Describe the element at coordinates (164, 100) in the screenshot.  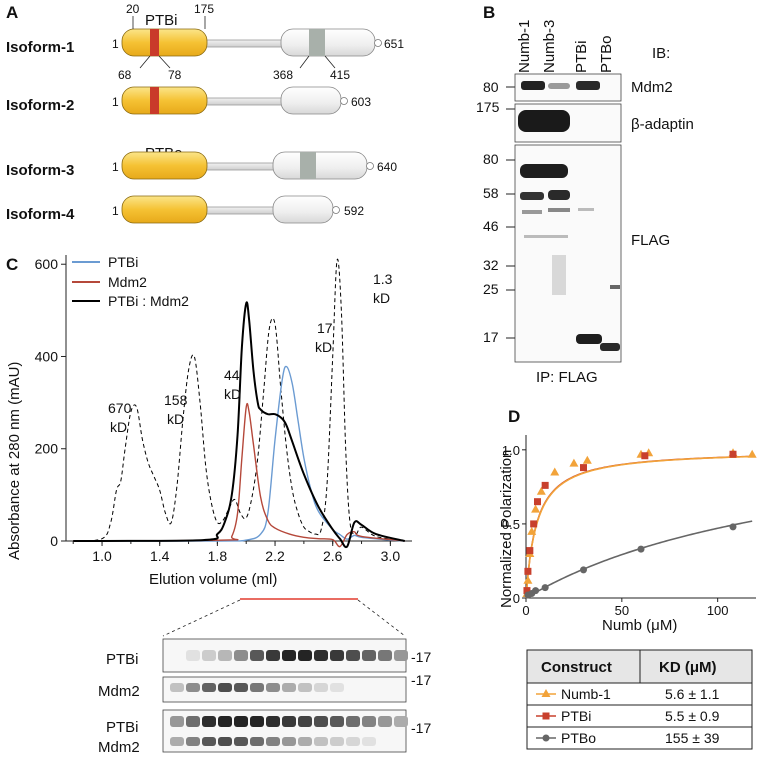
I see `isoform-2-ptb-domain` at that location.